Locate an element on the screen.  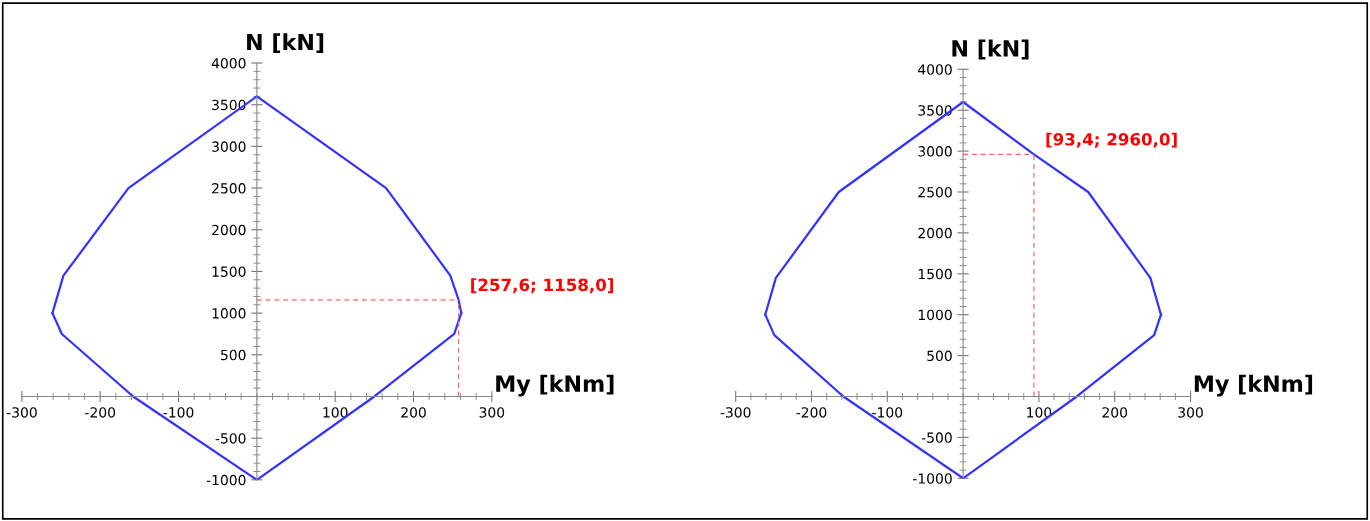
annotation: [93,4; 2960,0] is located at coordinates (1111, 140).